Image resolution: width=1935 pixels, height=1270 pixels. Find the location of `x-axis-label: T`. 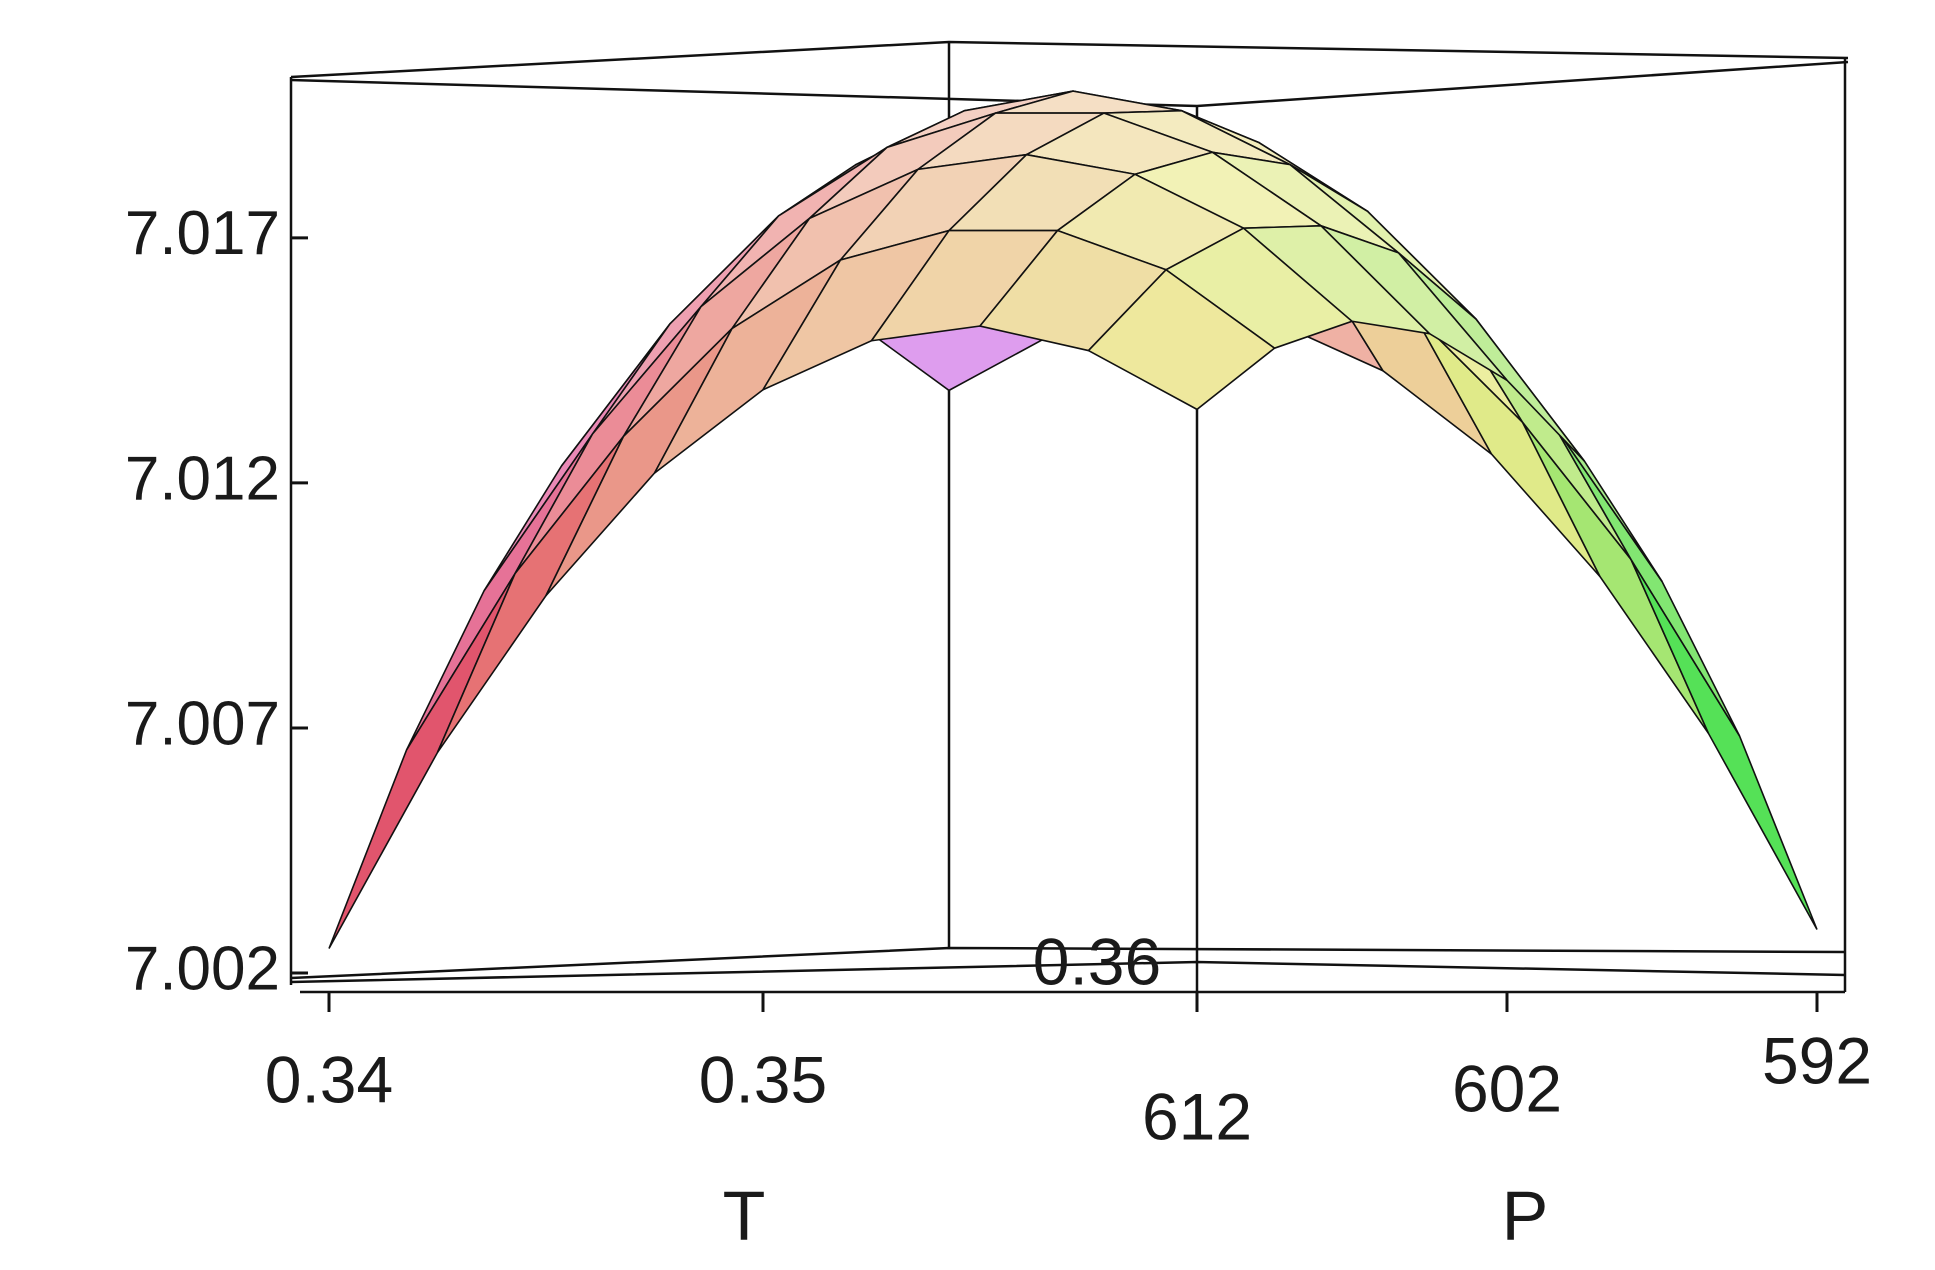

x-axis-label: T is located at coordinates (744, 1215).